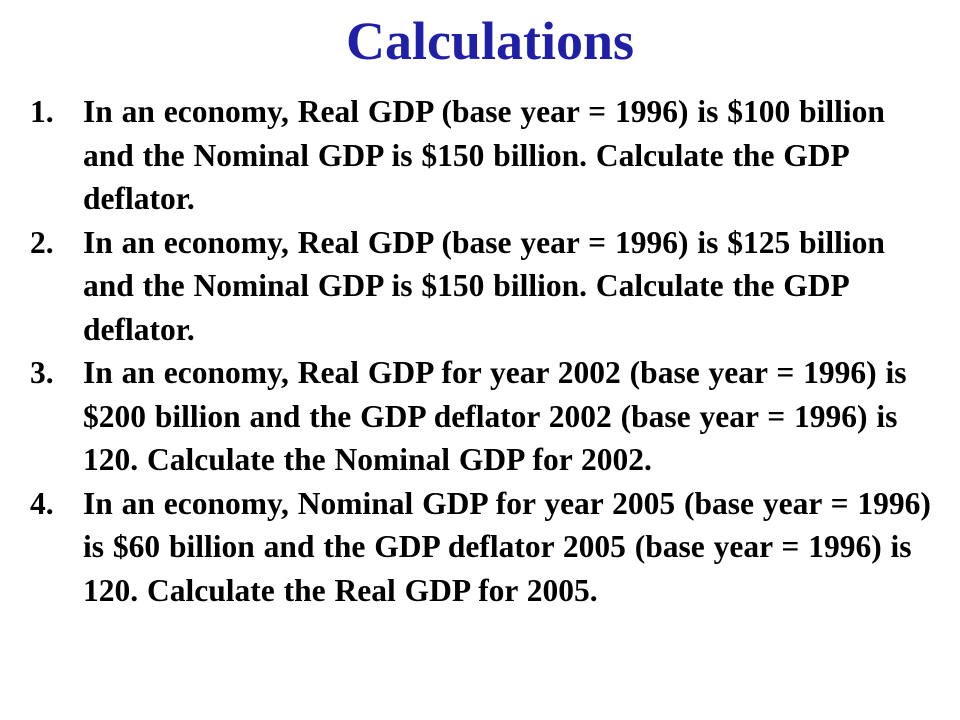  What do you see at coordinates (42, 242) in the screenshot?
I see `problem-number: 2.` at bounding box center [42, 242].